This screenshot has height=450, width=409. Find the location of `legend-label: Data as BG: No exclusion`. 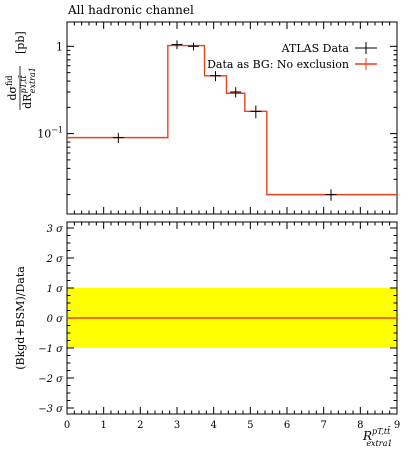

legend-label: Data as BG: No exclusion is located at coordinates (278, 64).